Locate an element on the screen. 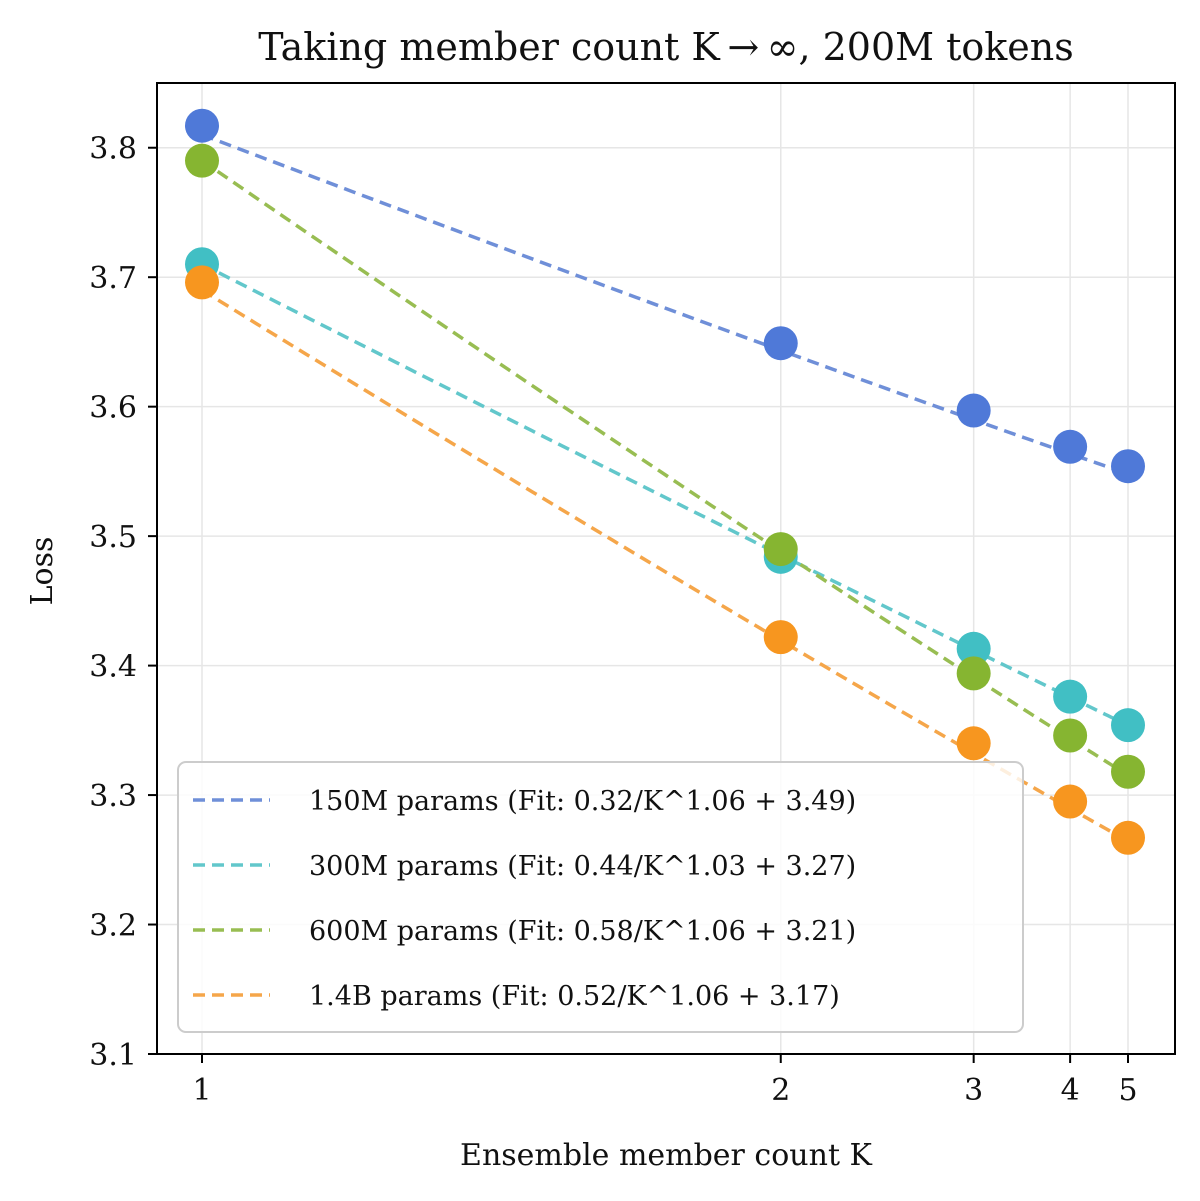 This screenshot has width=1200, height=1201. legend-label-series-3: 600M params (Fit: 0.58/K^1.06 + 3.21) is located at coordinates (582, 931).